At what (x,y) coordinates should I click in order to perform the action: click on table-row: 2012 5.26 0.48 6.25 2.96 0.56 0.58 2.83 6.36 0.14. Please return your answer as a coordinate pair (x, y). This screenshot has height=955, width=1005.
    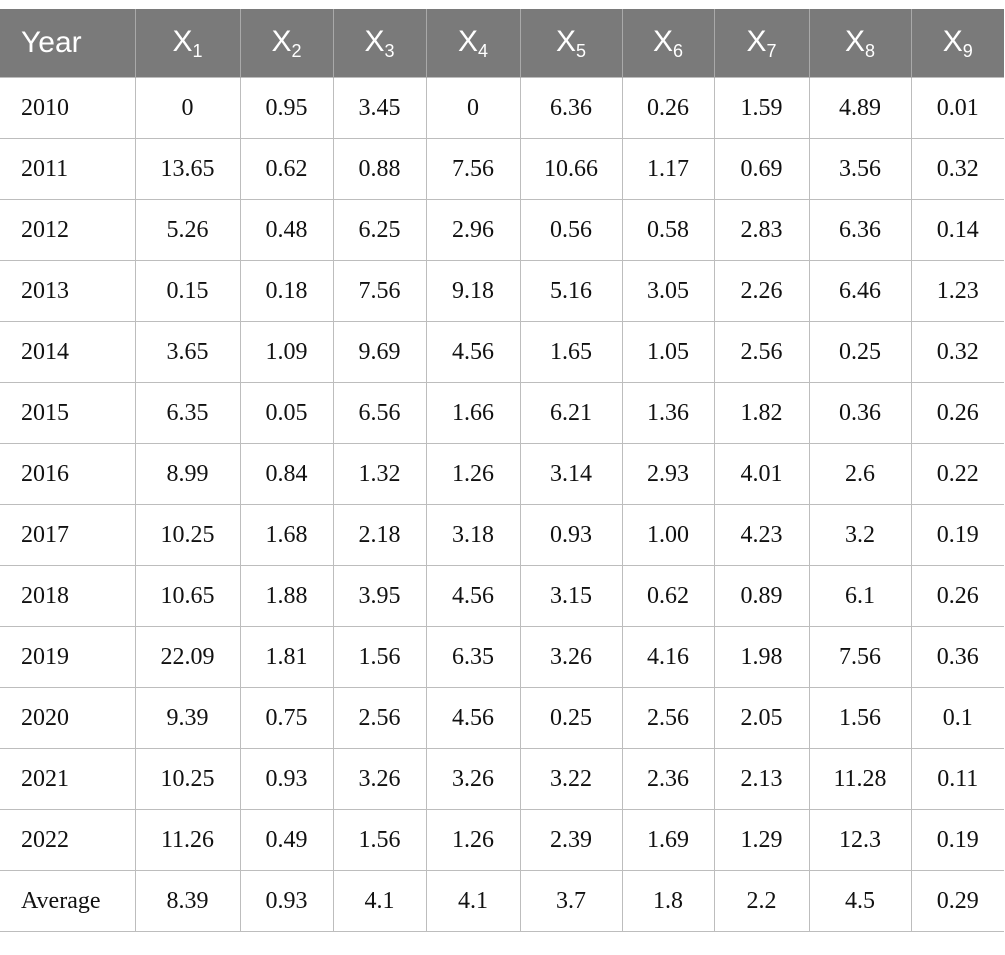
    Looking at the image, I should click on (502, 230).